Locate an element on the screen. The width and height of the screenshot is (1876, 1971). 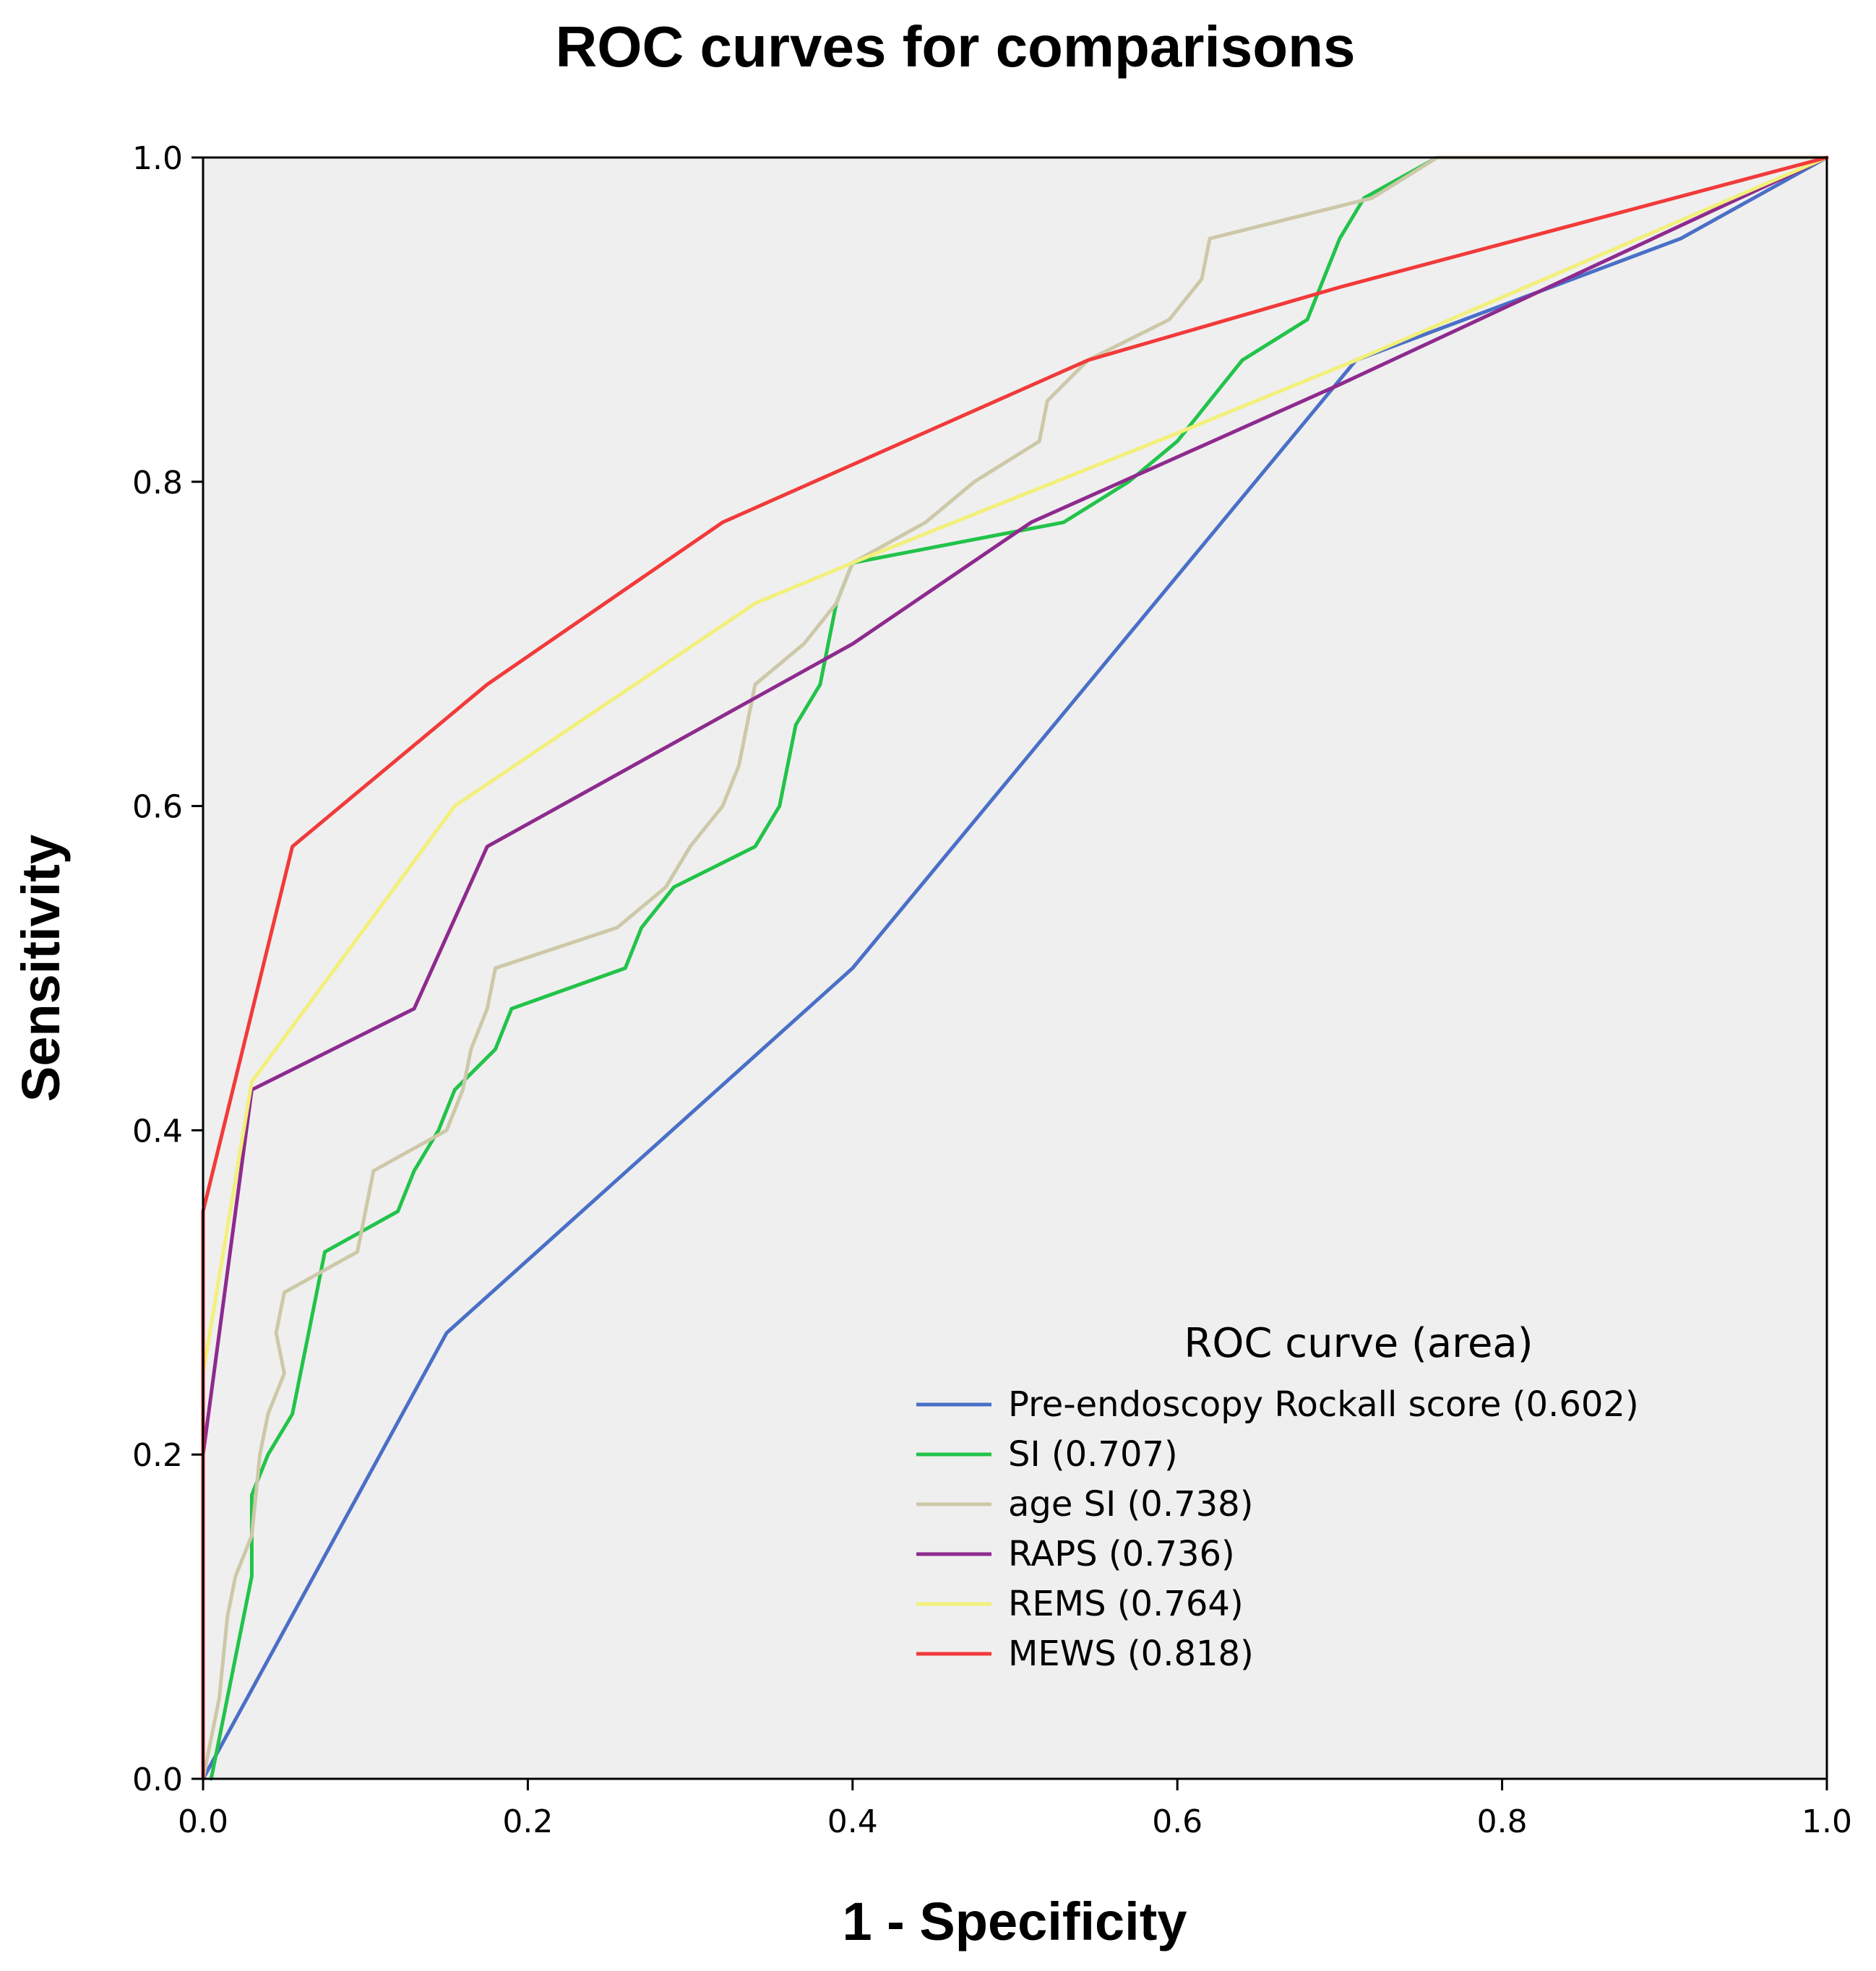
x-tick-label: 0.4 is located at coordinates (852, 1821).